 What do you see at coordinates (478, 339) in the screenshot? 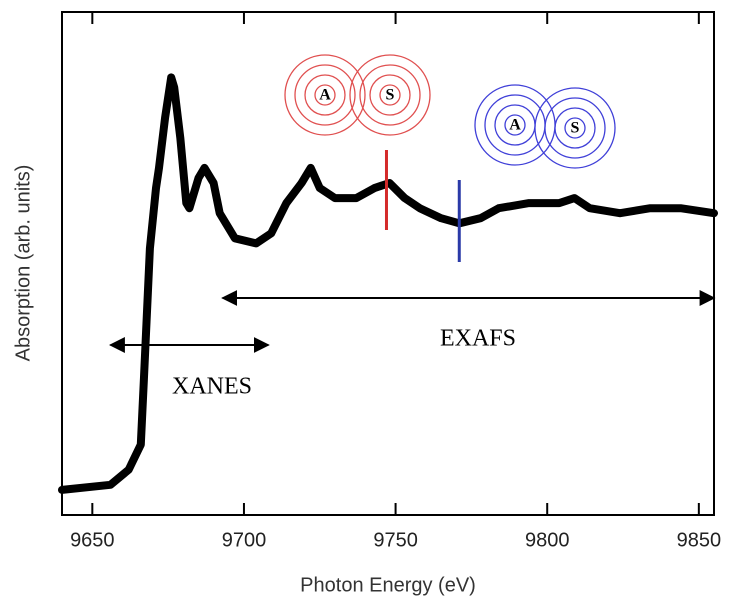
I see `region-label: EXAFS` at bounding box center [478, 339].